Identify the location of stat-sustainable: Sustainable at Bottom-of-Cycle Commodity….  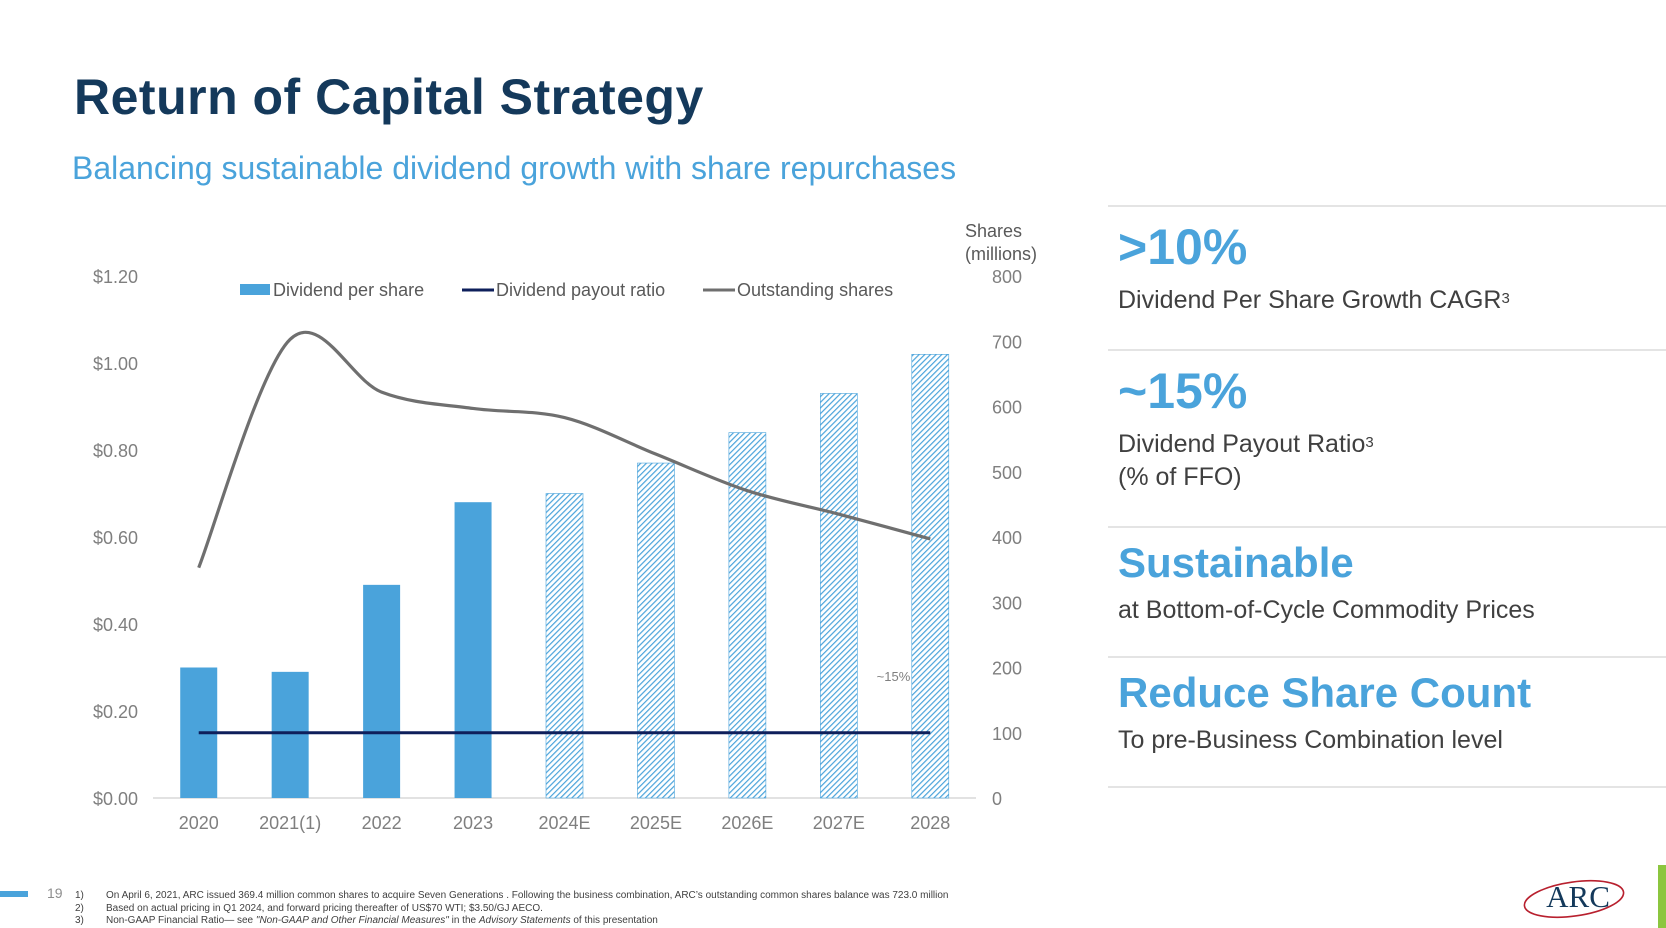
(1326, 584).